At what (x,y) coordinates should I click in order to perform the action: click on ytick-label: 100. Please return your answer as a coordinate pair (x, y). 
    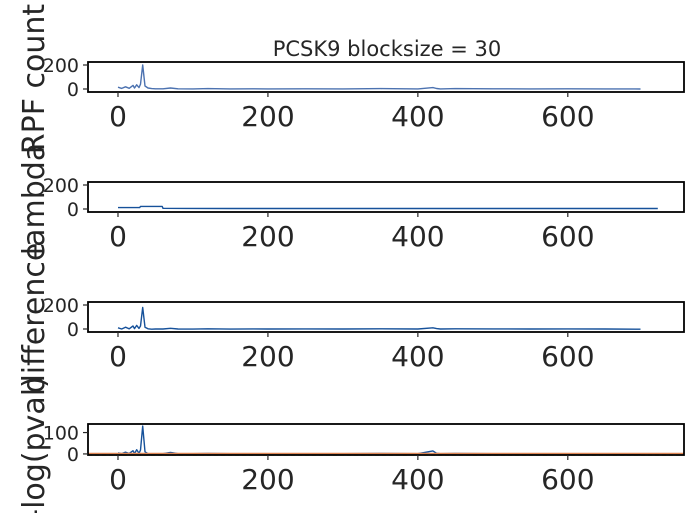
    Looking at the image, I should click on (61, 434).